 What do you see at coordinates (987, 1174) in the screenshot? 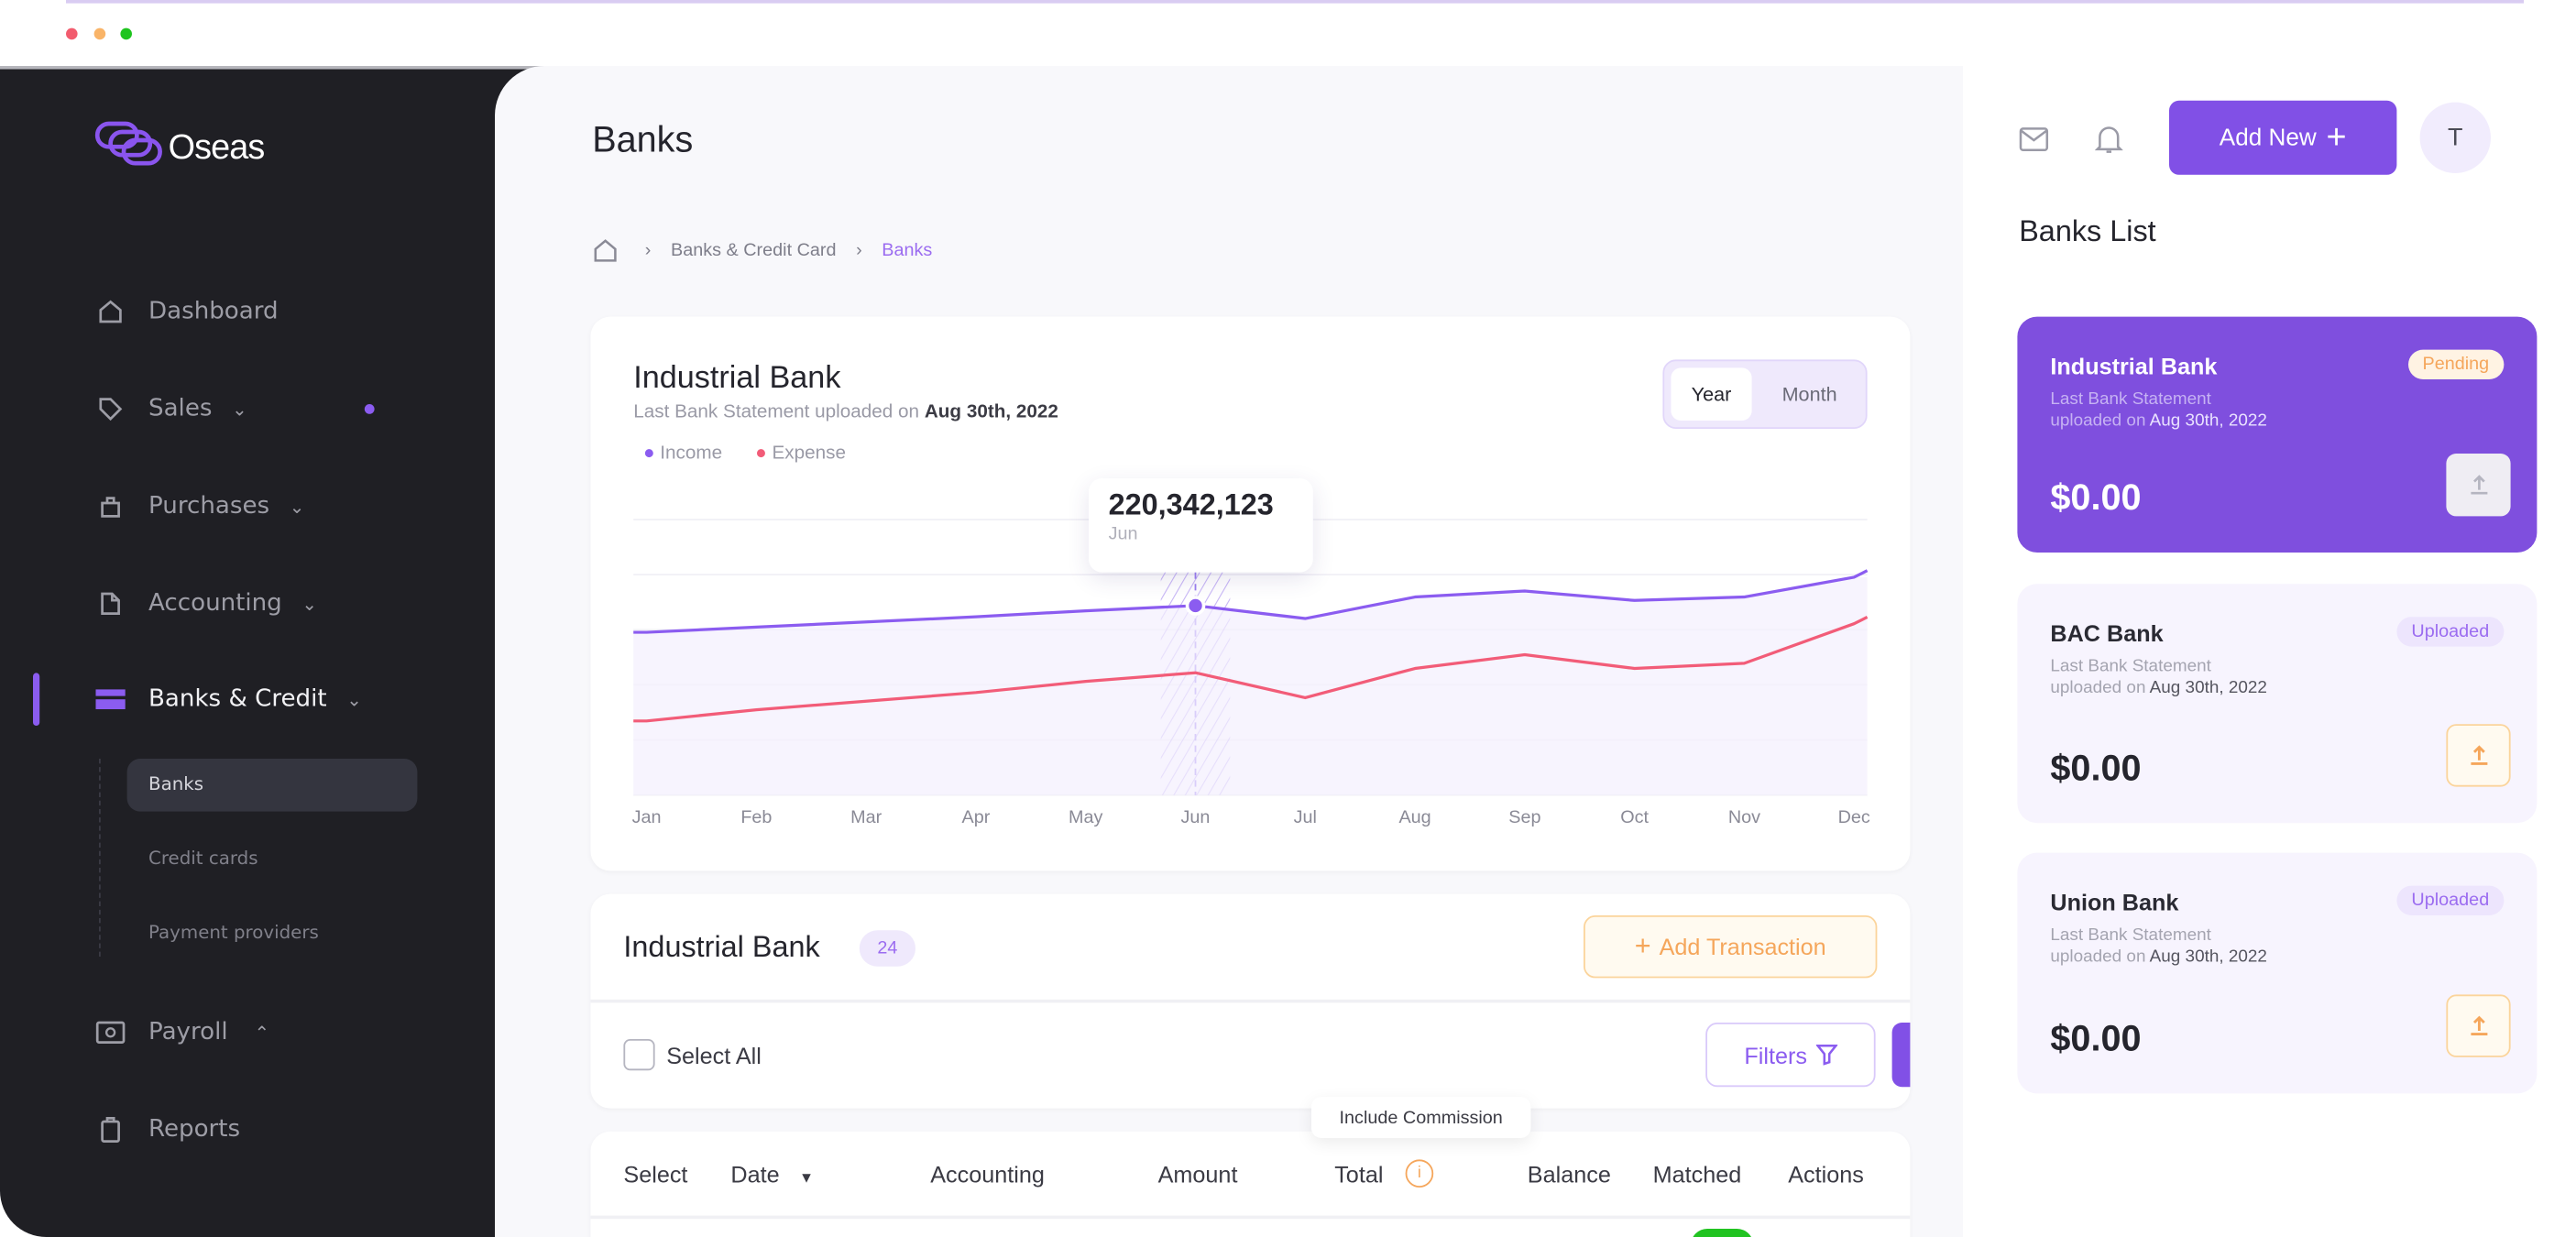
I see `column-accounting: Accounting` at bounding box center [987, 1174].